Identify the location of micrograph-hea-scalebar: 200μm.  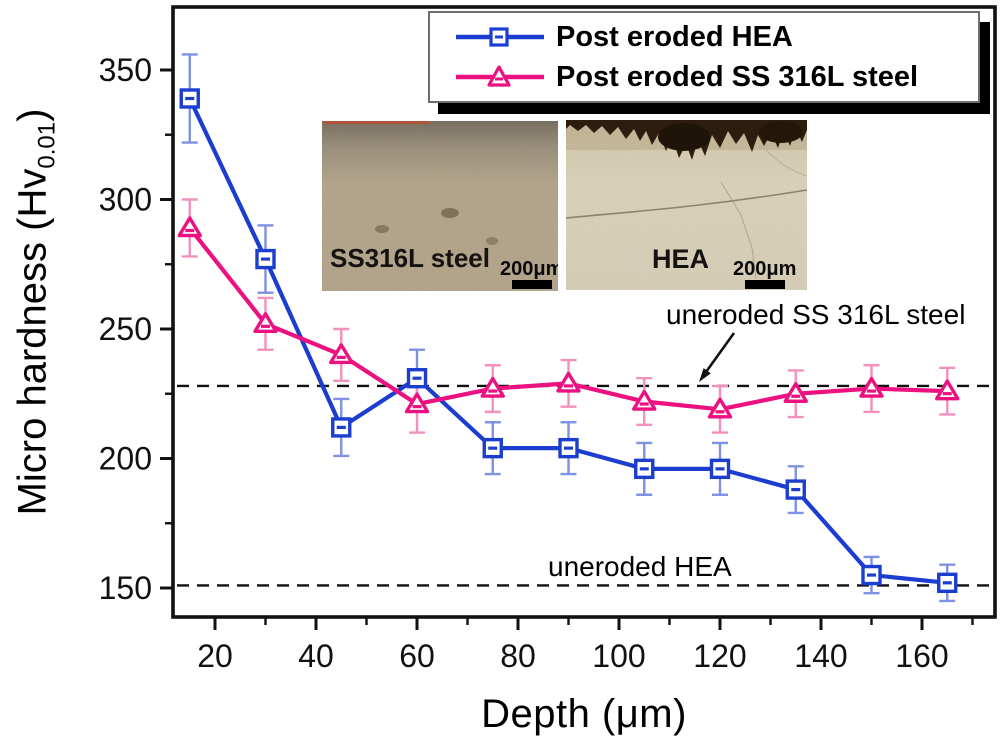
(764, 274).